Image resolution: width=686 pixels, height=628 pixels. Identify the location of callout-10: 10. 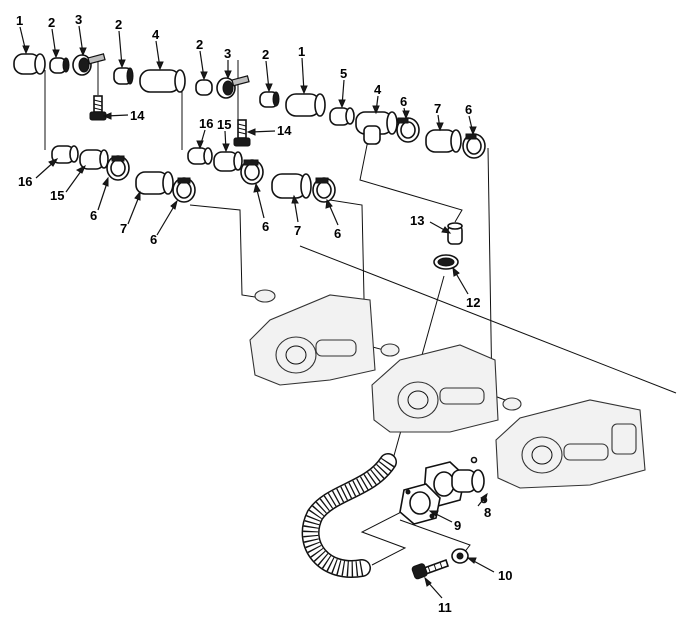
(505, 575).